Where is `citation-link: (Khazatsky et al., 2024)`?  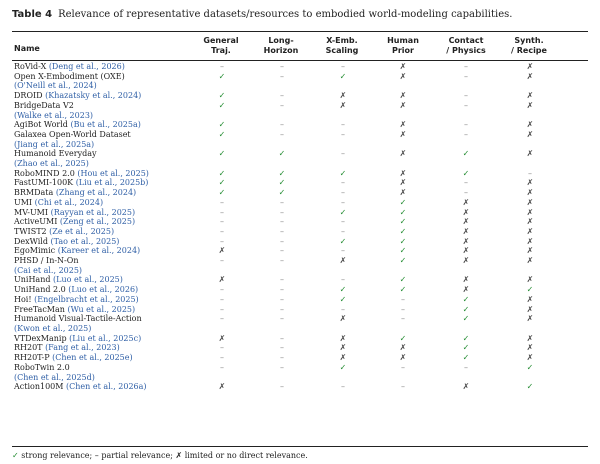
citation-link: (Khazatsky et al., 2024) is located at coordinates (93, 96).